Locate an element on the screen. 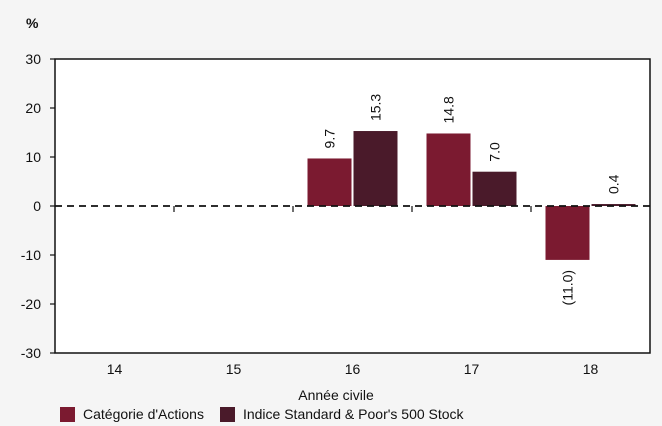 This screenshot has height=426, width=662. legend-item-series-1: Catégorie d'Actions is located at coordinates (132, 414).